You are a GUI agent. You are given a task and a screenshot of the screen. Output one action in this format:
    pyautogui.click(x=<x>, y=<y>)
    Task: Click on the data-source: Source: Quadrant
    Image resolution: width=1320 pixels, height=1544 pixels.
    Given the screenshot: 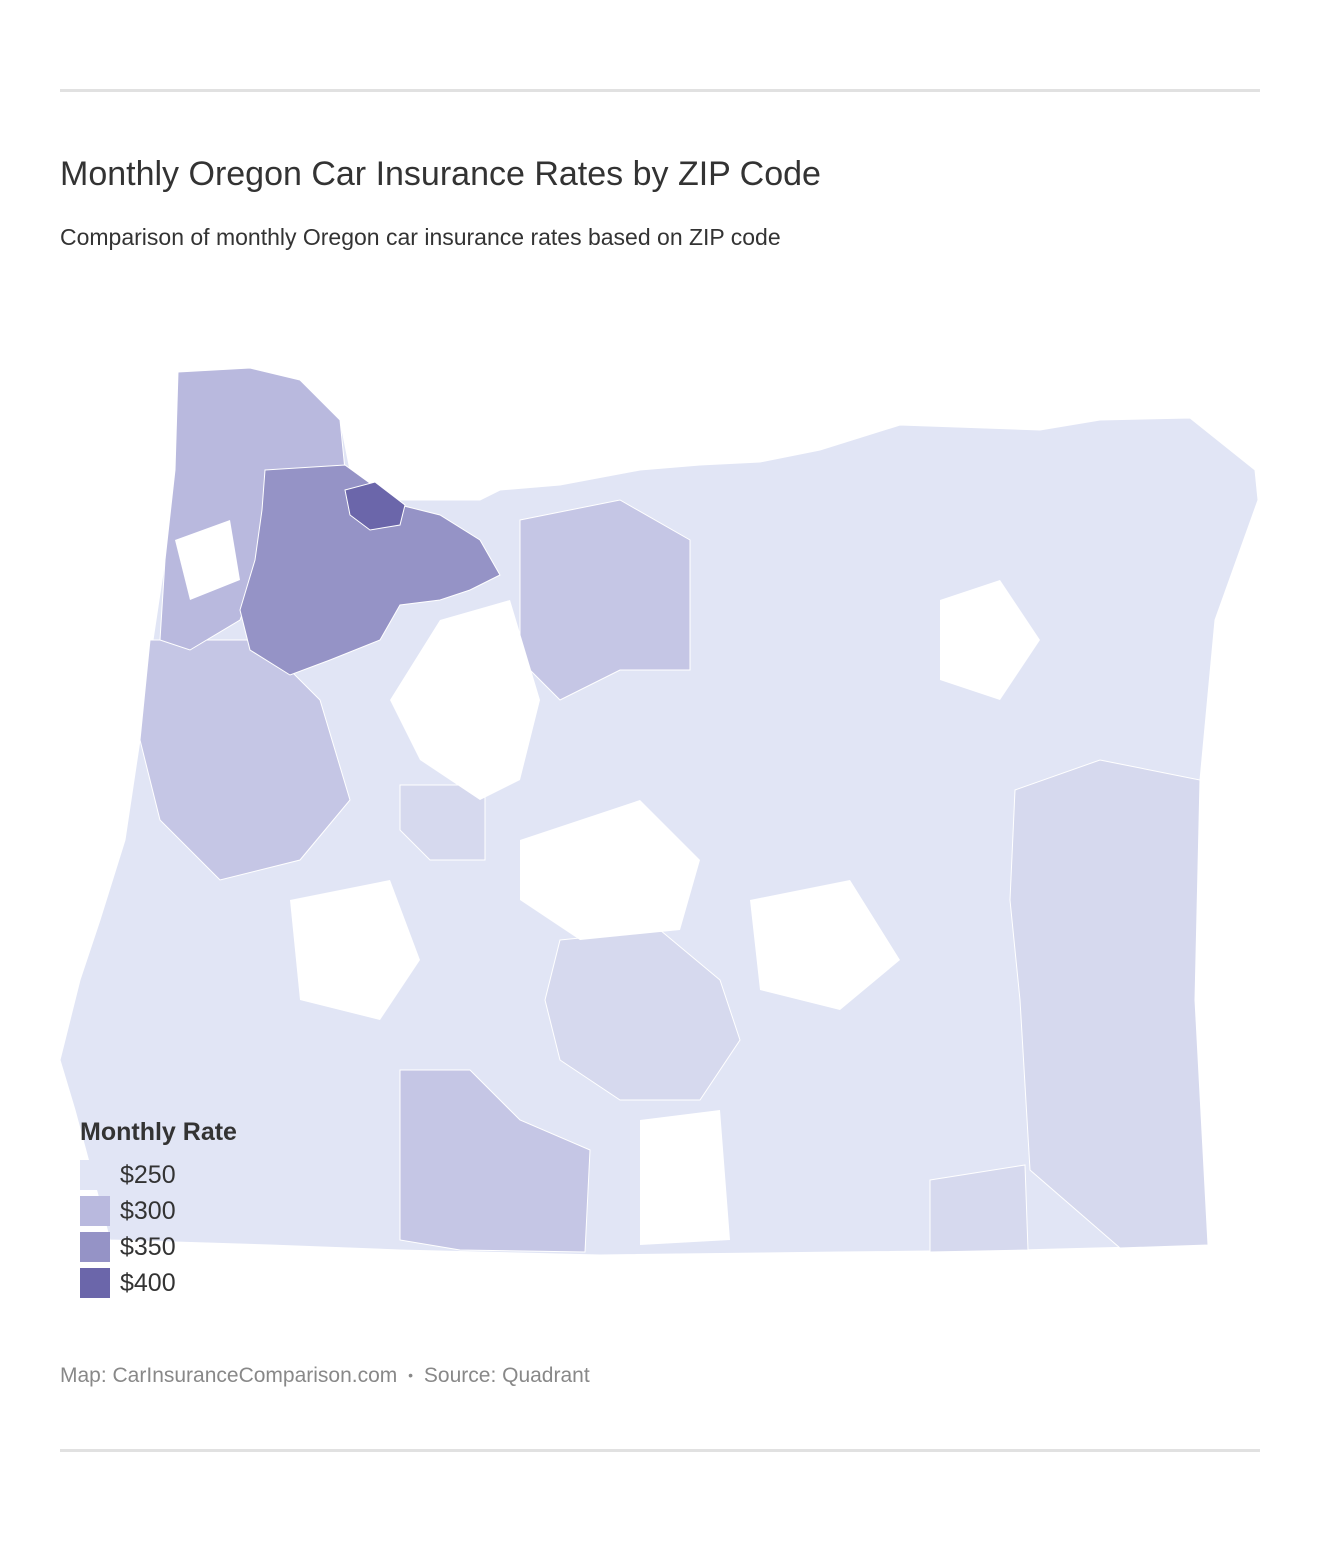 What is the action you would take?
    pyautogui.click(x=506, y=1375)
    